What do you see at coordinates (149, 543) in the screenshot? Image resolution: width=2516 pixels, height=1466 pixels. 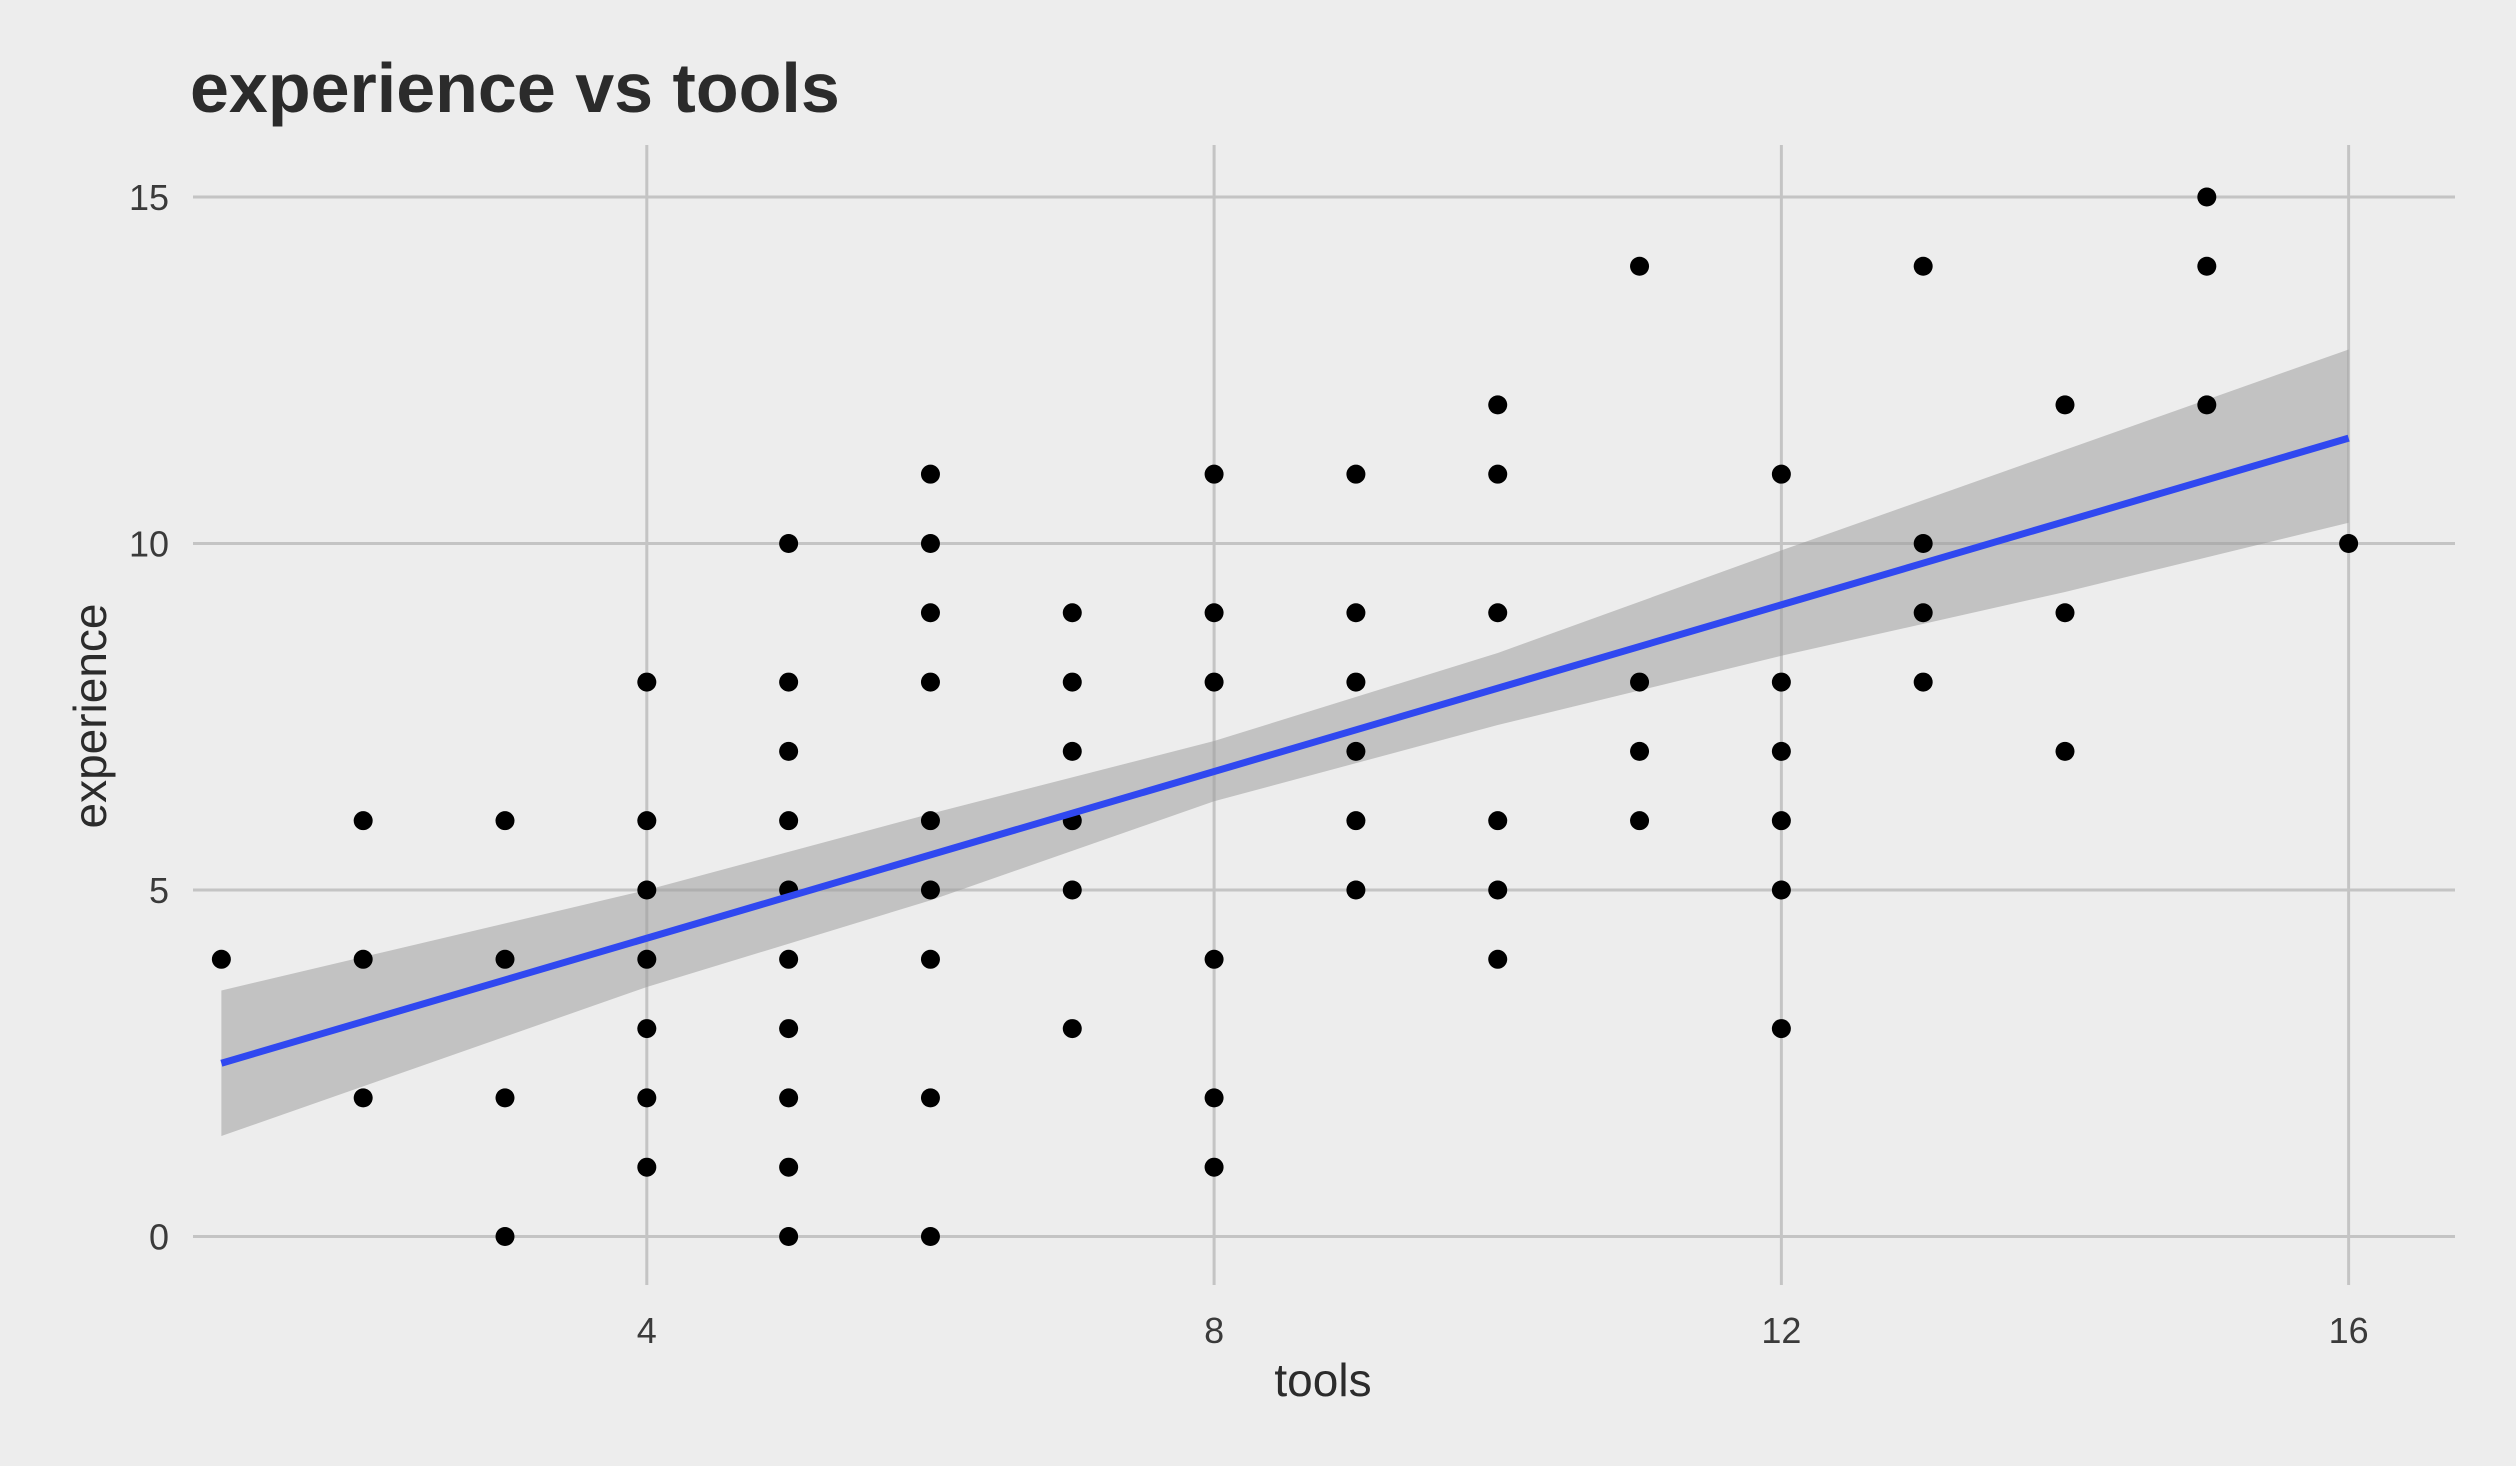 I see `y-tick-label: 10` at bounding box center [149, 543].